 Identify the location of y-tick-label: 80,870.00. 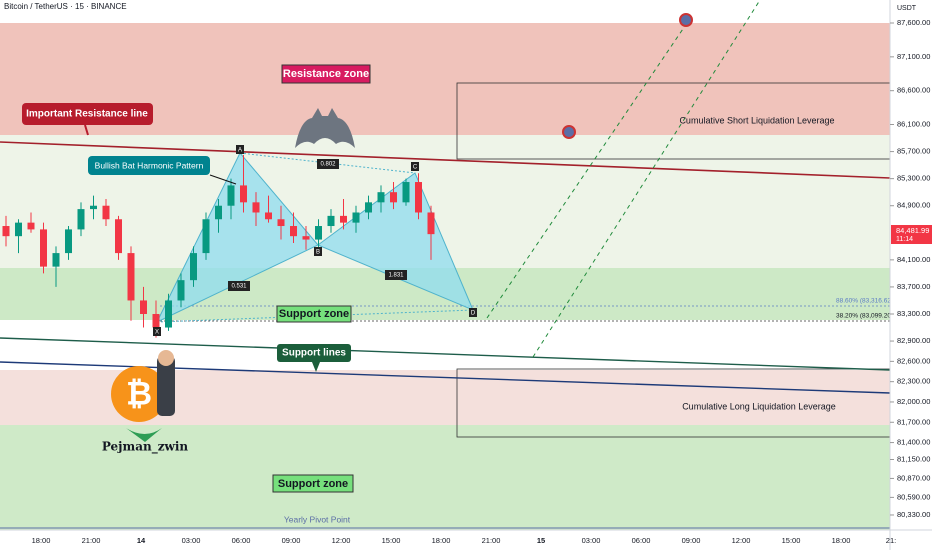
(913, 477).